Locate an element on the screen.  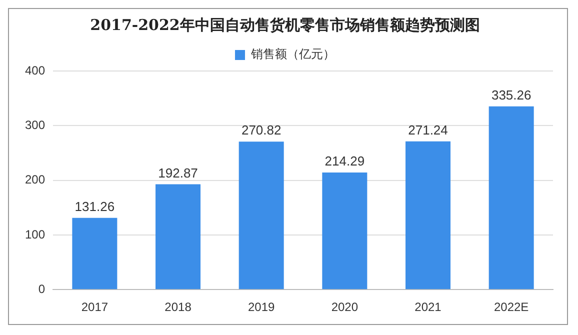
y-tick-label: 400 is located at coordinates (35, 70).